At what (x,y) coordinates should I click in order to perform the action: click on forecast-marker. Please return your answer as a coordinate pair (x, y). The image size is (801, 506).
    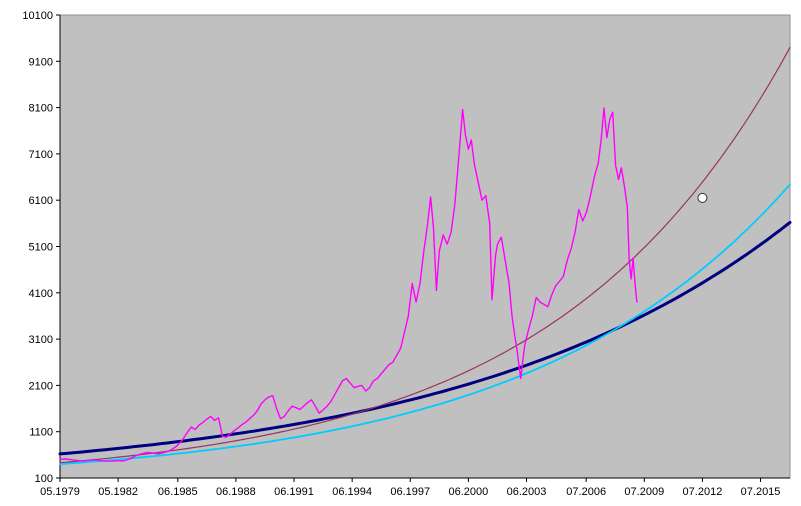
    Looking at the image, I should click on (702, 197).